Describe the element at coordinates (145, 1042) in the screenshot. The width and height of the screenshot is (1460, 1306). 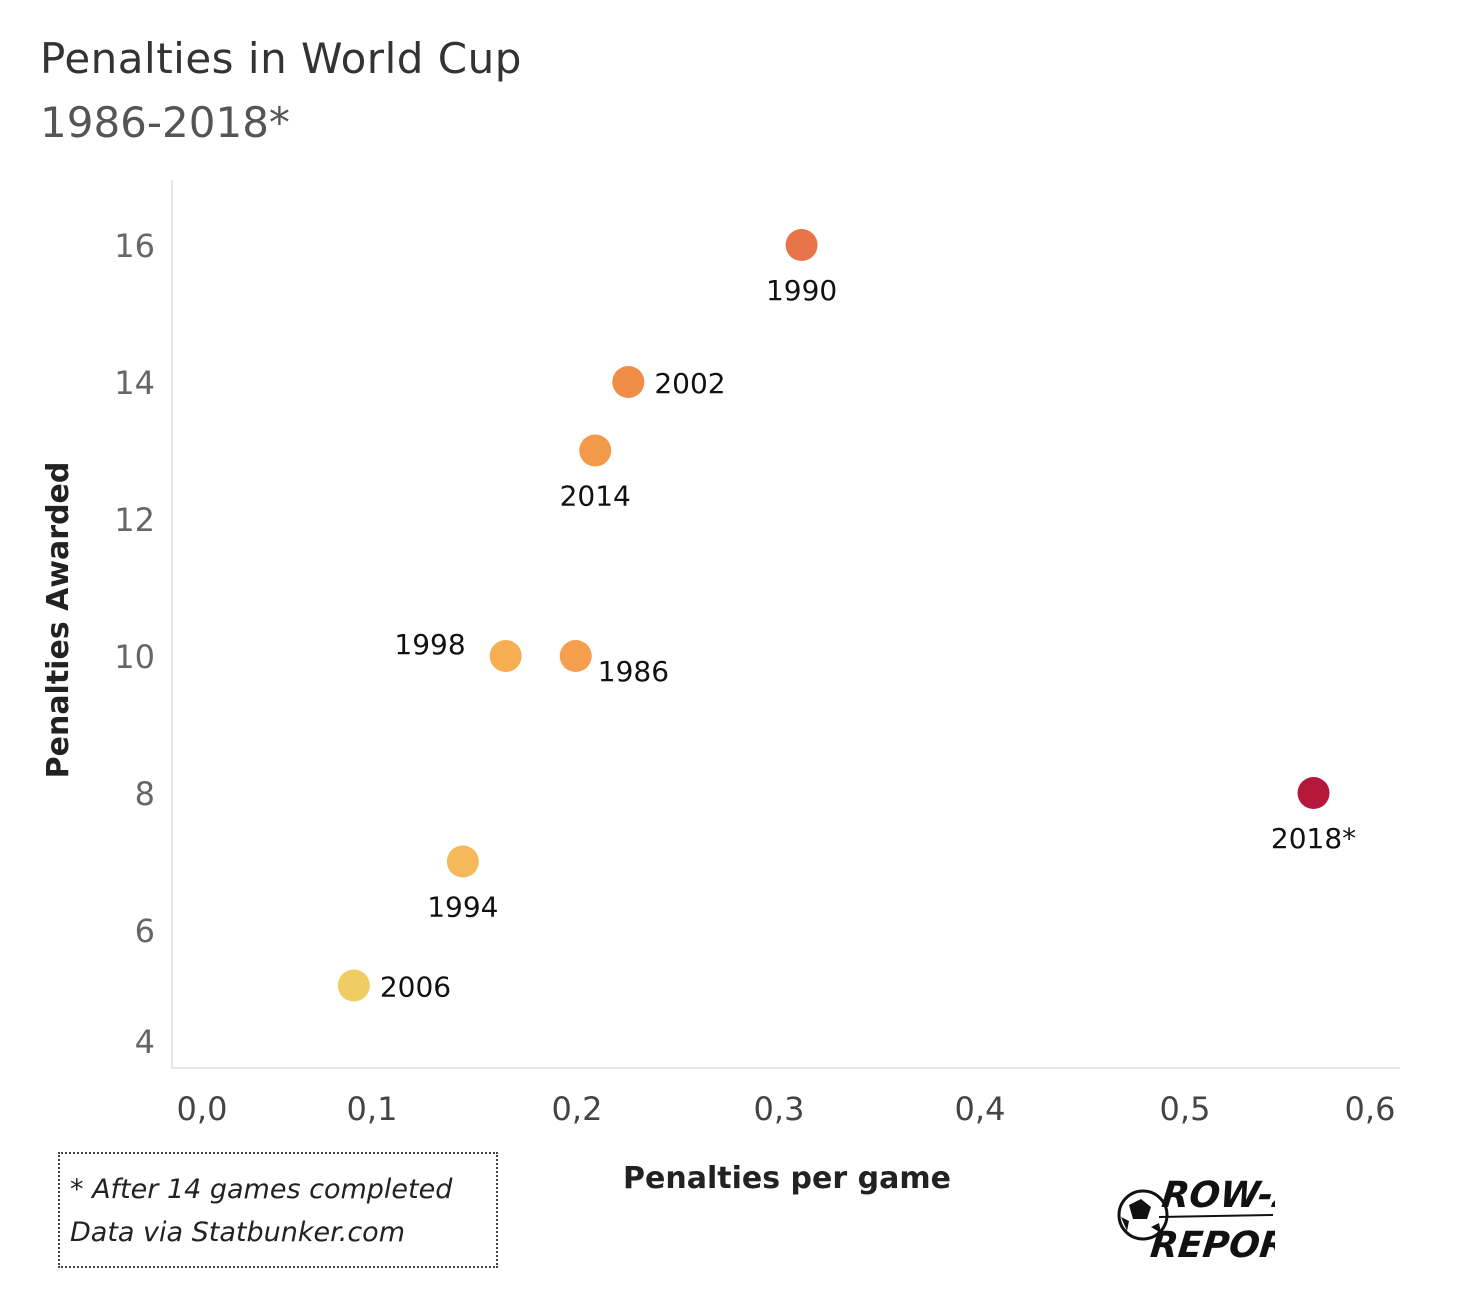
I see `y-tick-label: 4` at that location.